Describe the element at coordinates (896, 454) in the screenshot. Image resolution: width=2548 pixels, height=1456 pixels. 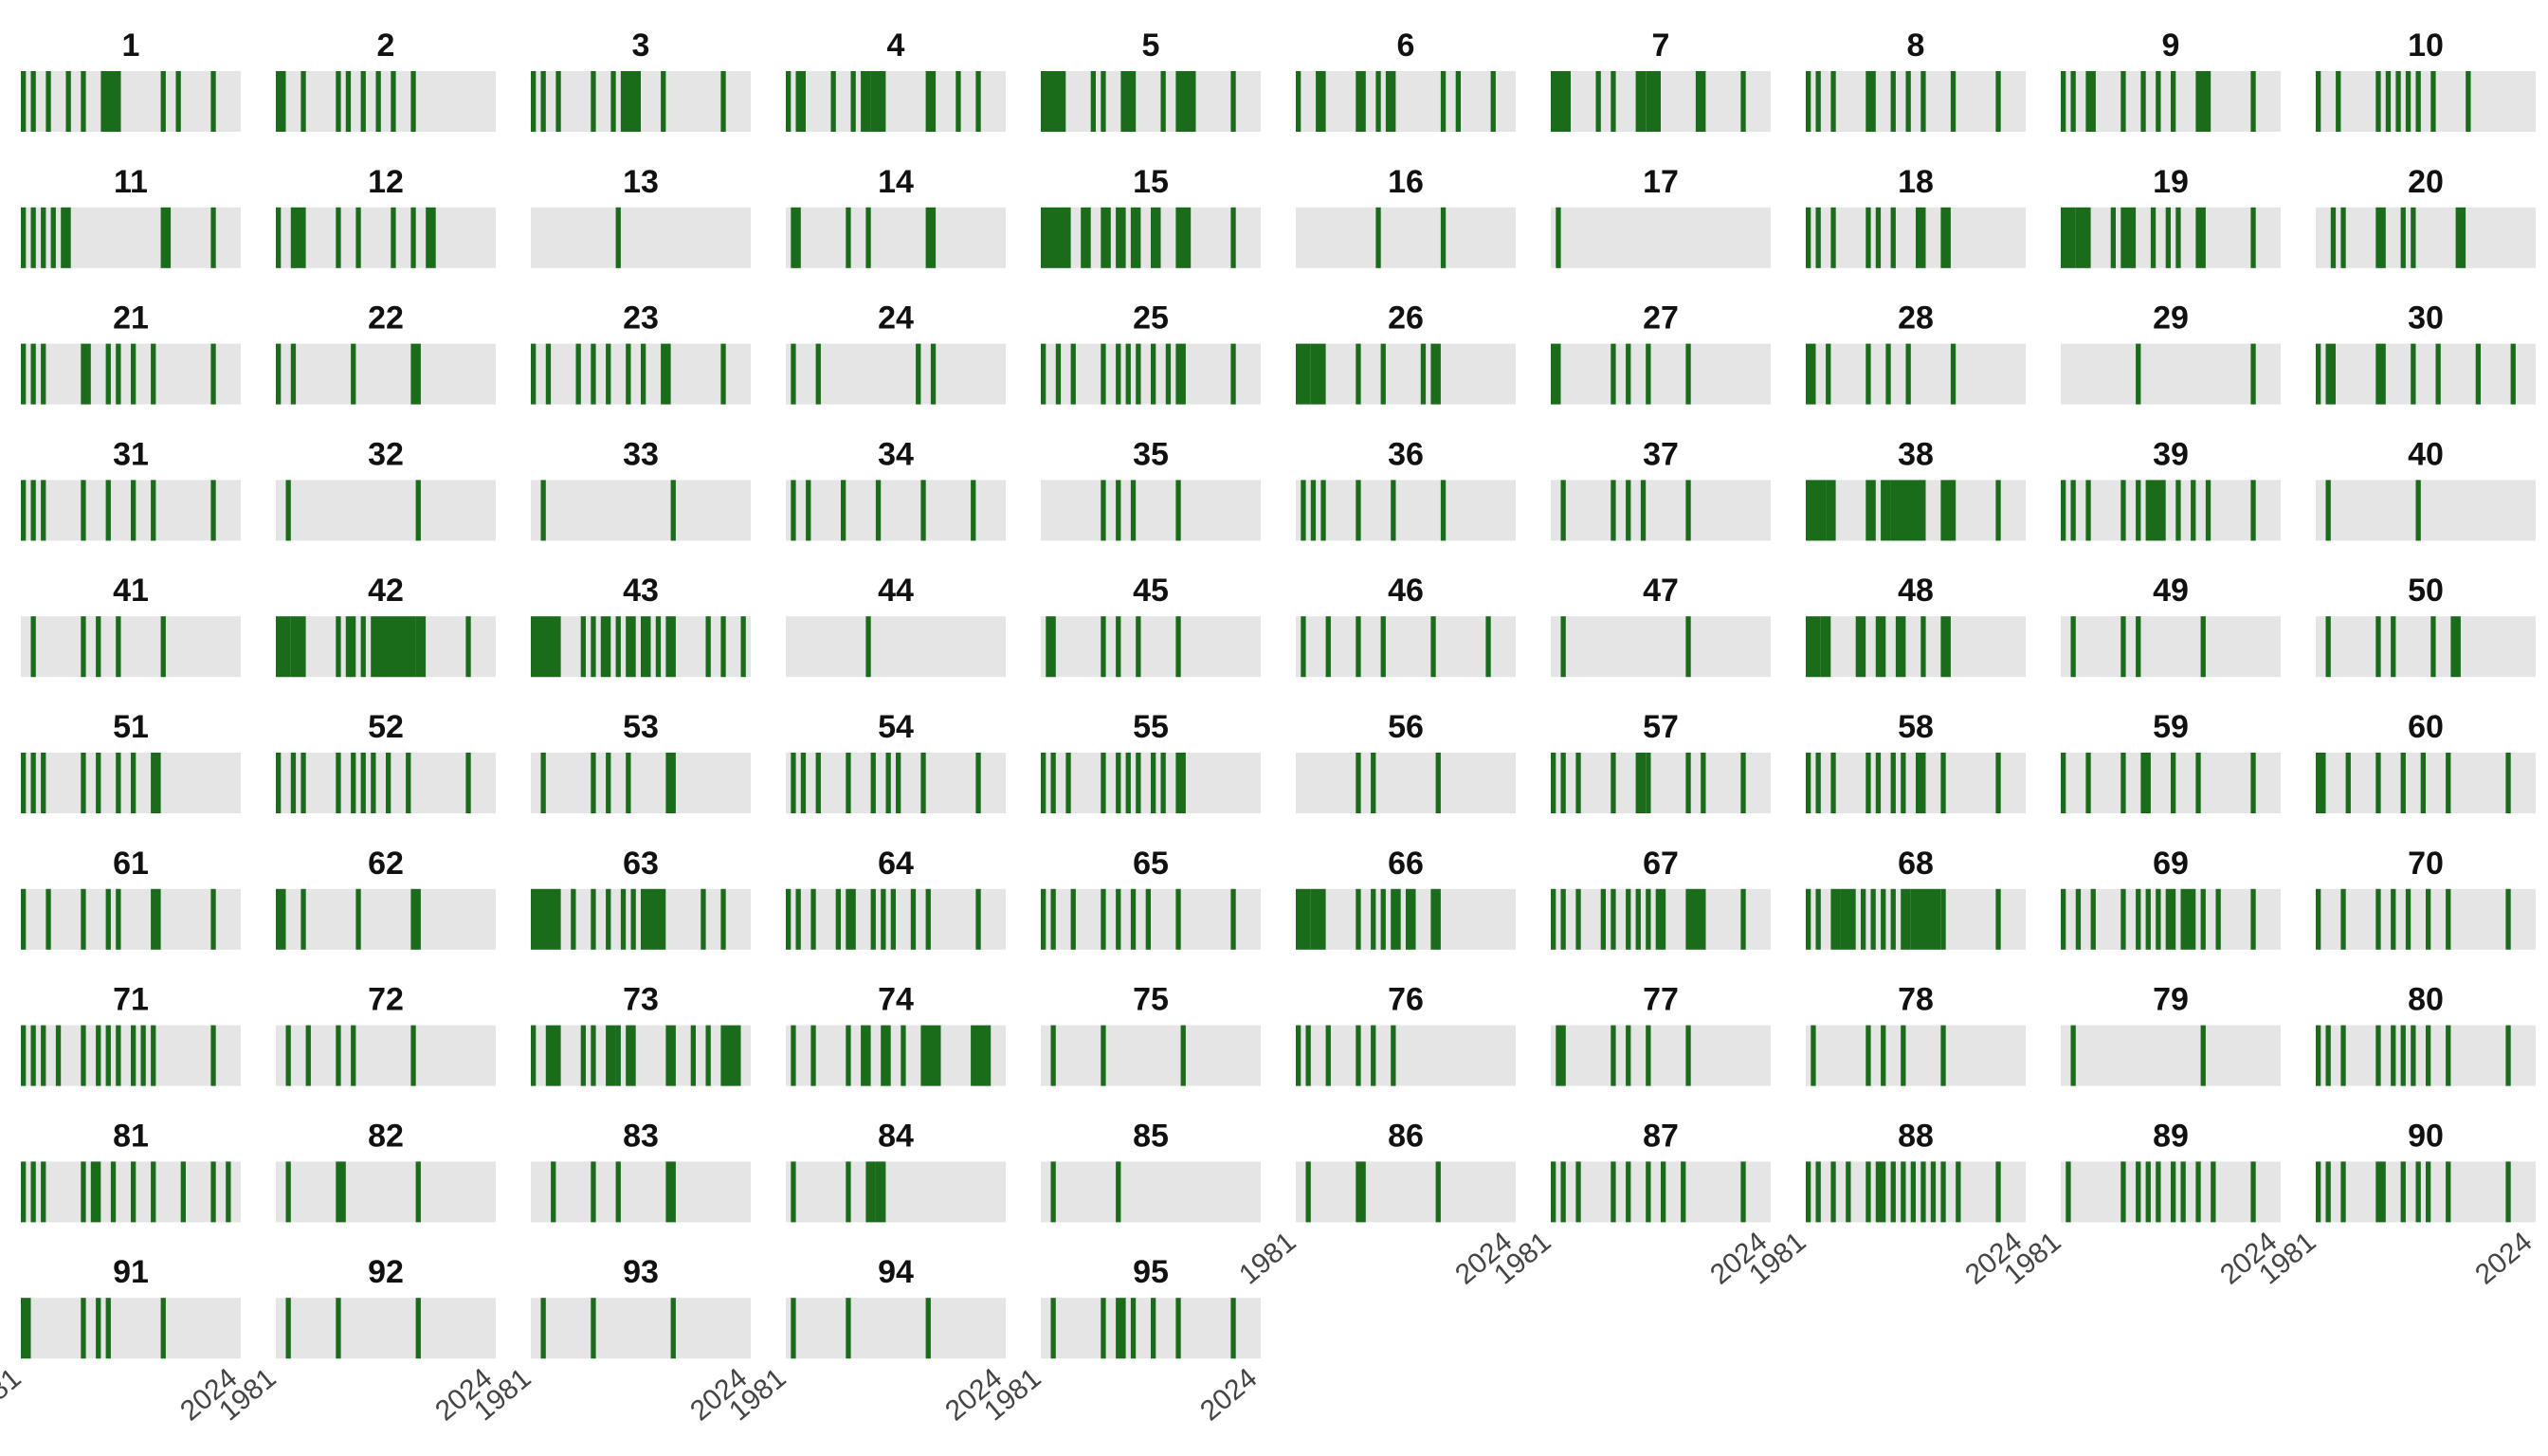
I see `panel-title: 34` at that location.